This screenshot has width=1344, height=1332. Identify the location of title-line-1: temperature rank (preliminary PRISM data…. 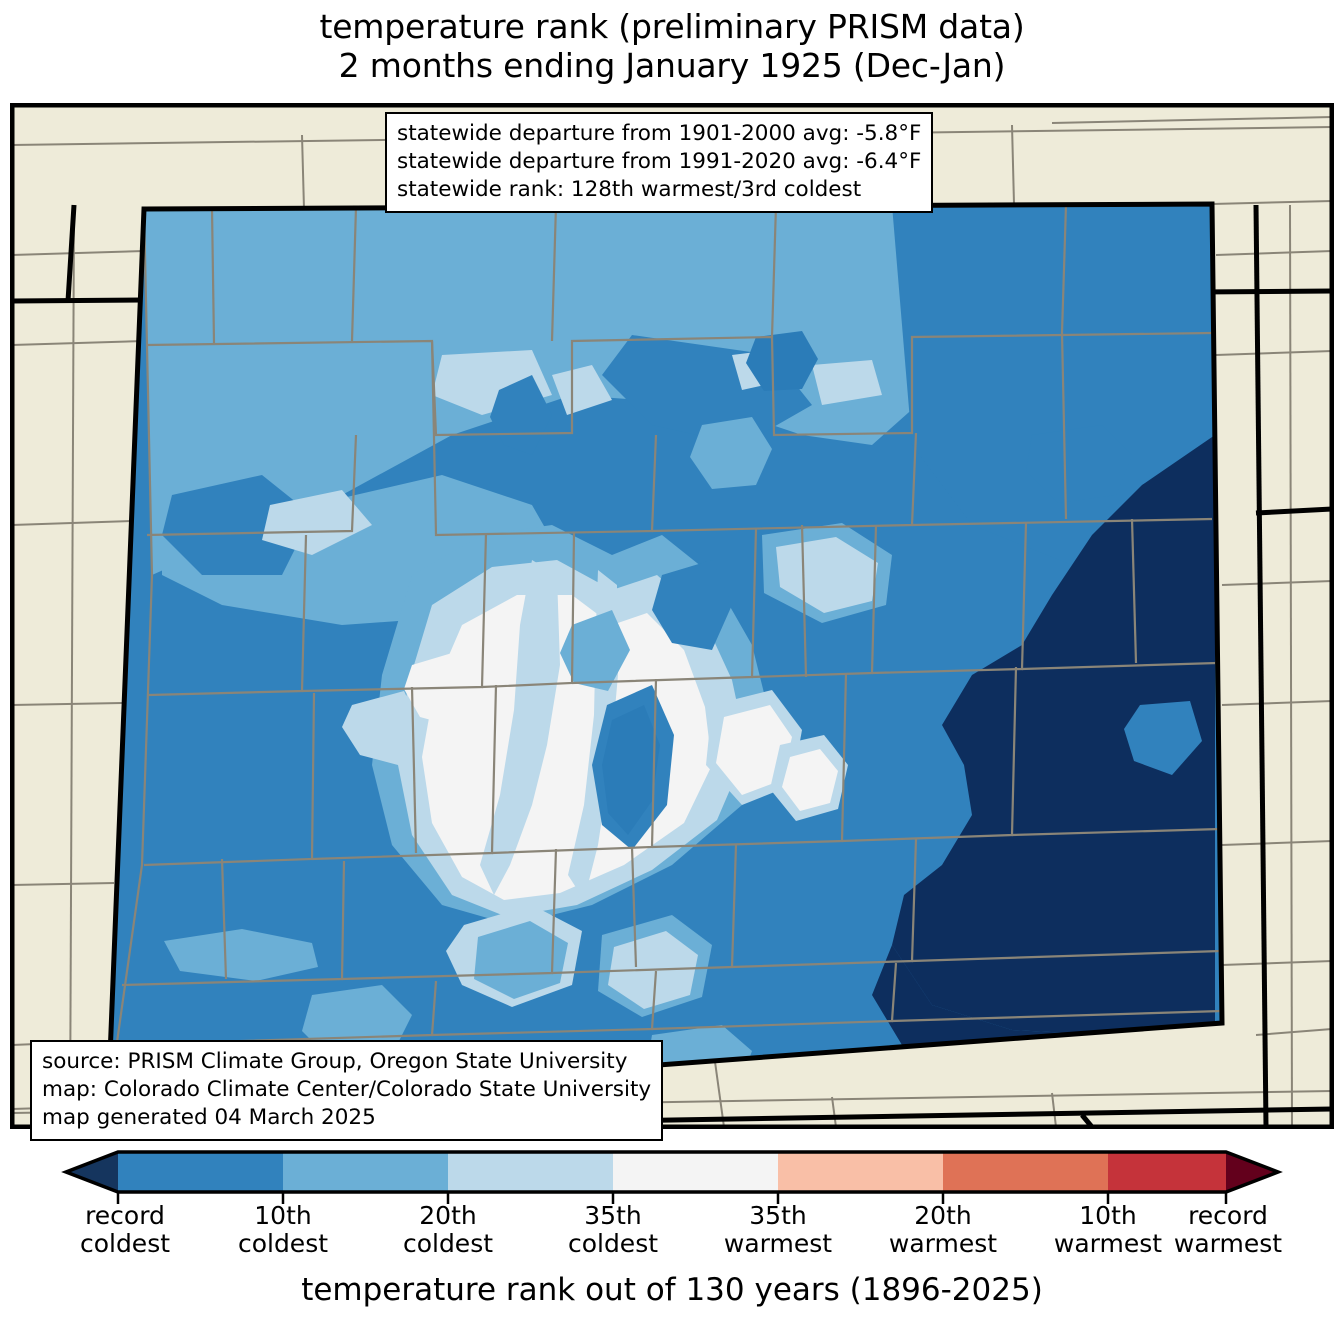
(672, 26).